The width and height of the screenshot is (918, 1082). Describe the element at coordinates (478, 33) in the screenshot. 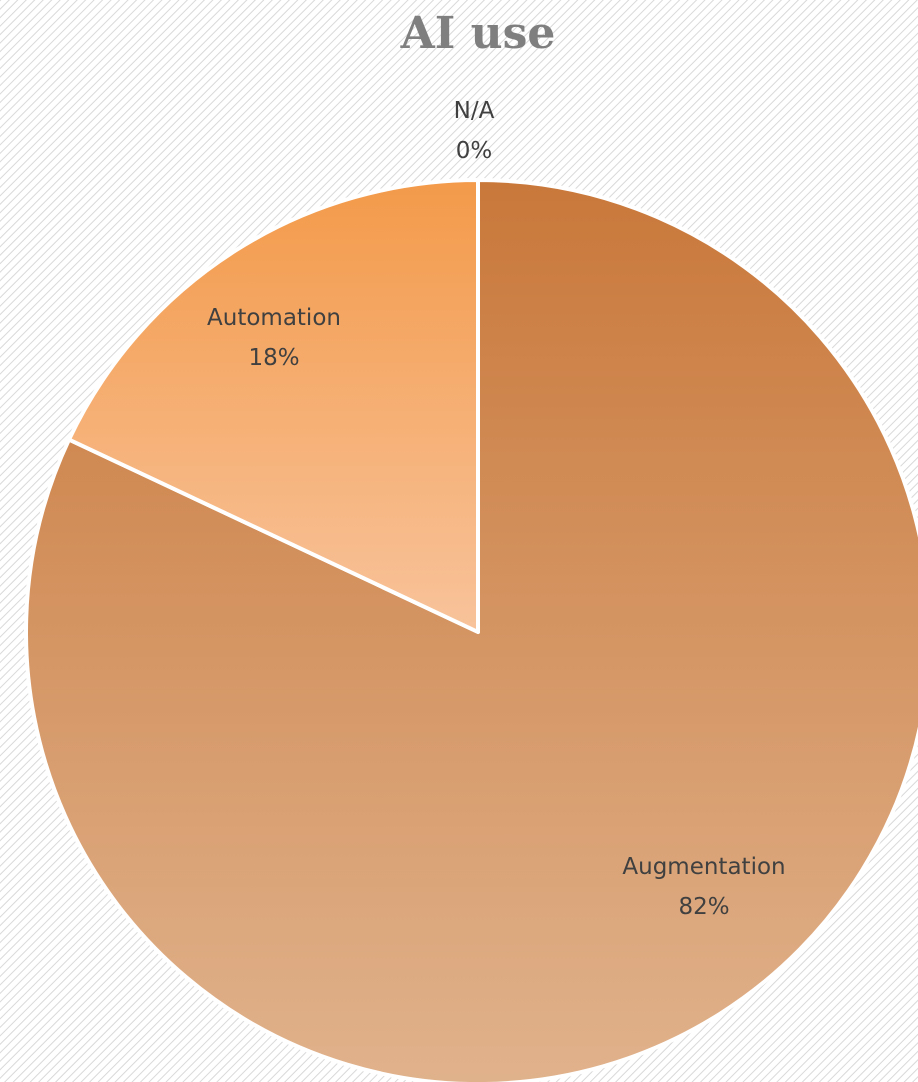

I see `chart-title: AI use` at that location.